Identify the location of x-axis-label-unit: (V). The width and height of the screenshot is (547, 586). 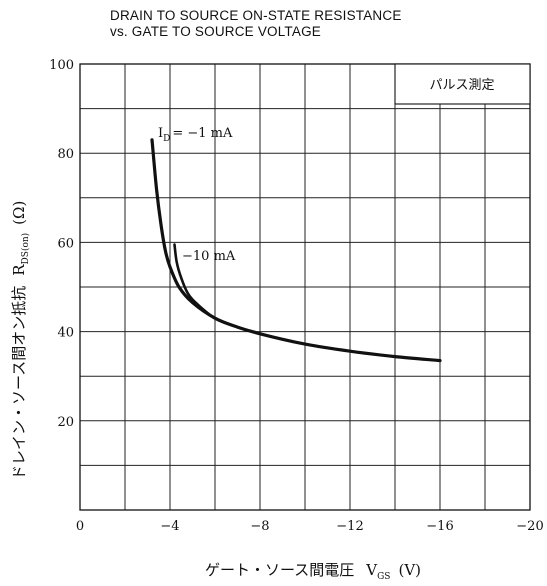
(409, 570).